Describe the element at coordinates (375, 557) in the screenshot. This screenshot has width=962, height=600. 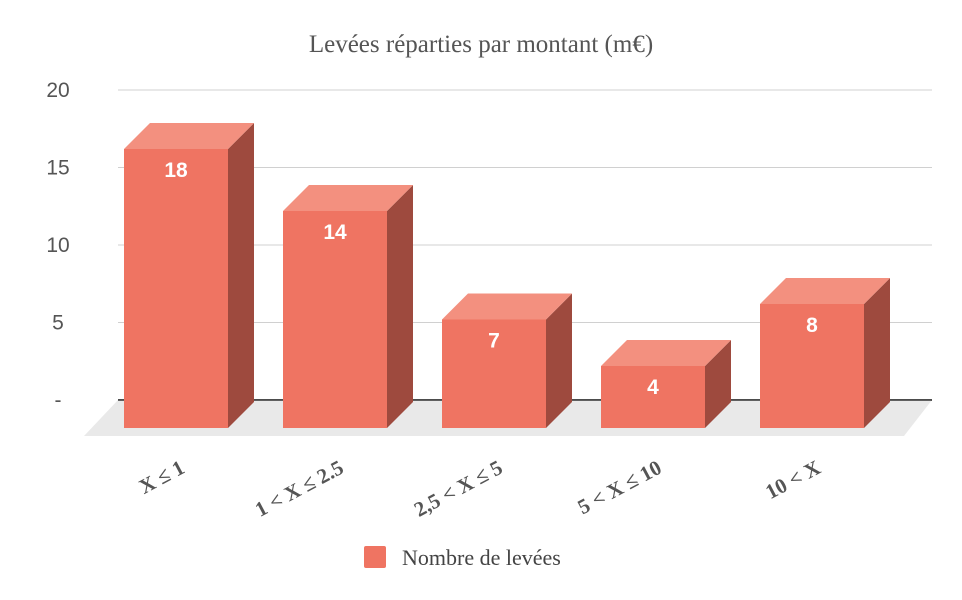
I see `legend-swatch` at that location.